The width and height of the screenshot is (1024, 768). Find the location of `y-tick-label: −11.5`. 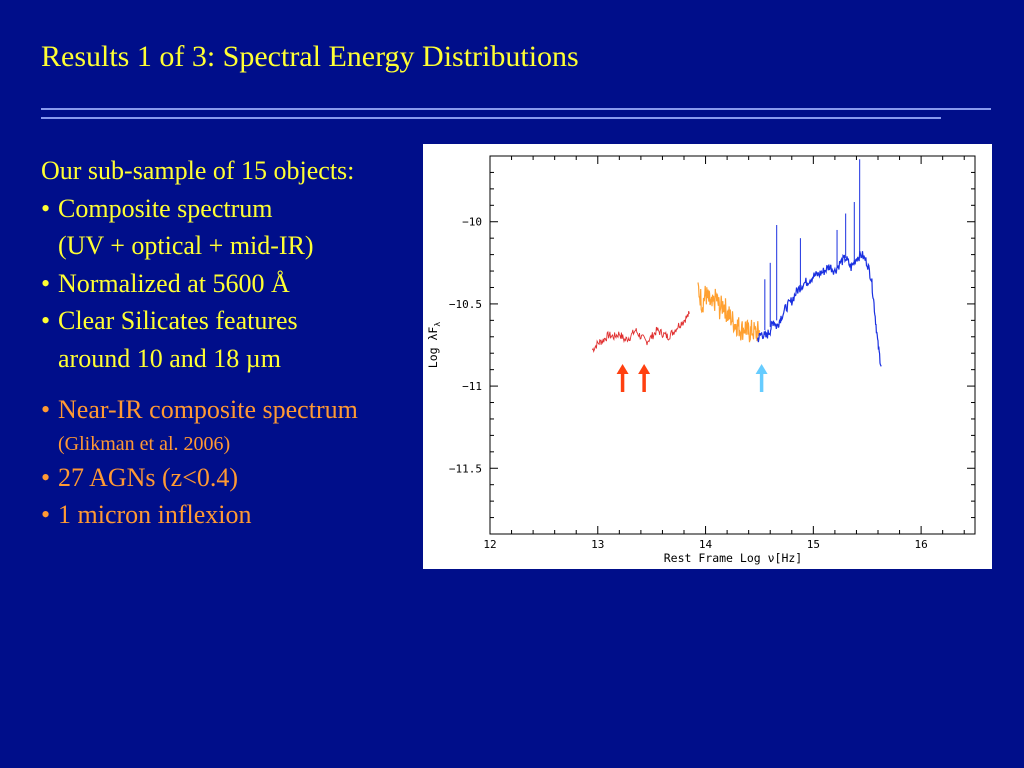

y-tick-label: −11.5 is located at coordinates (465, 468).